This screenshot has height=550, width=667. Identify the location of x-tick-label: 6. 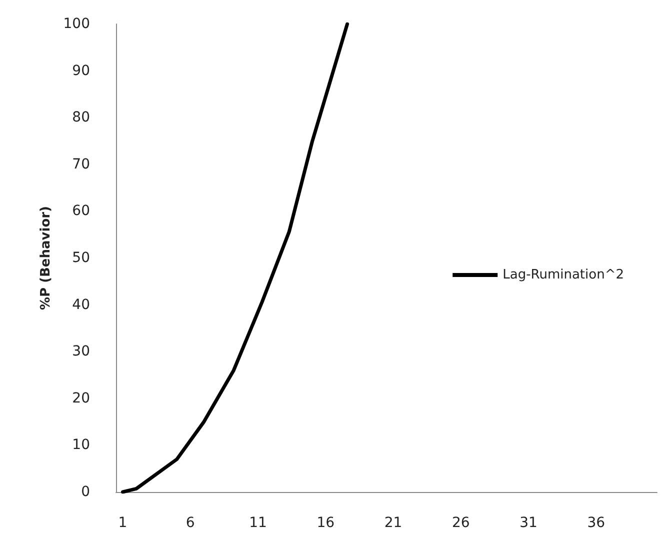
(190, 523).